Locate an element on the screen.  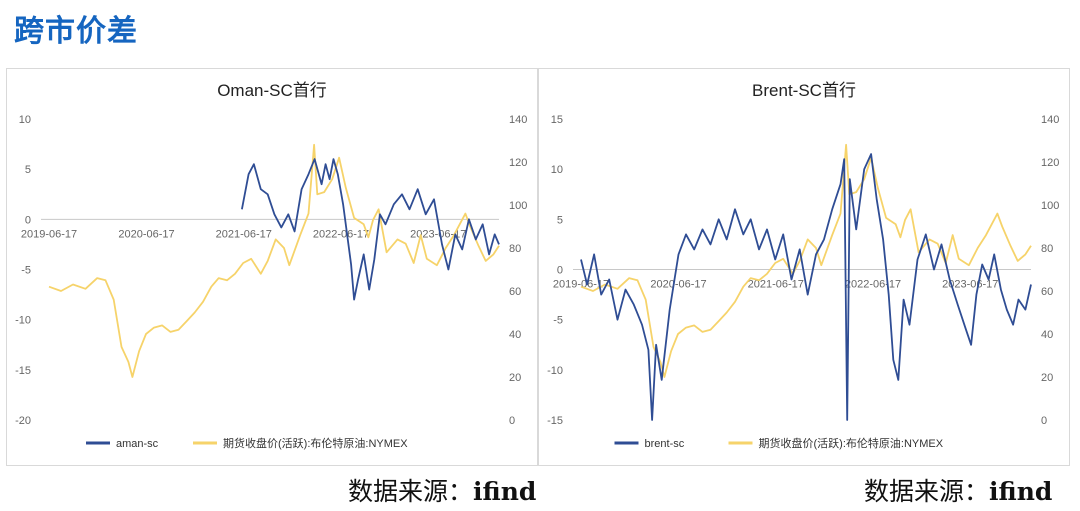
page-title: 跨市价差 is located at coordinates (76, 31).